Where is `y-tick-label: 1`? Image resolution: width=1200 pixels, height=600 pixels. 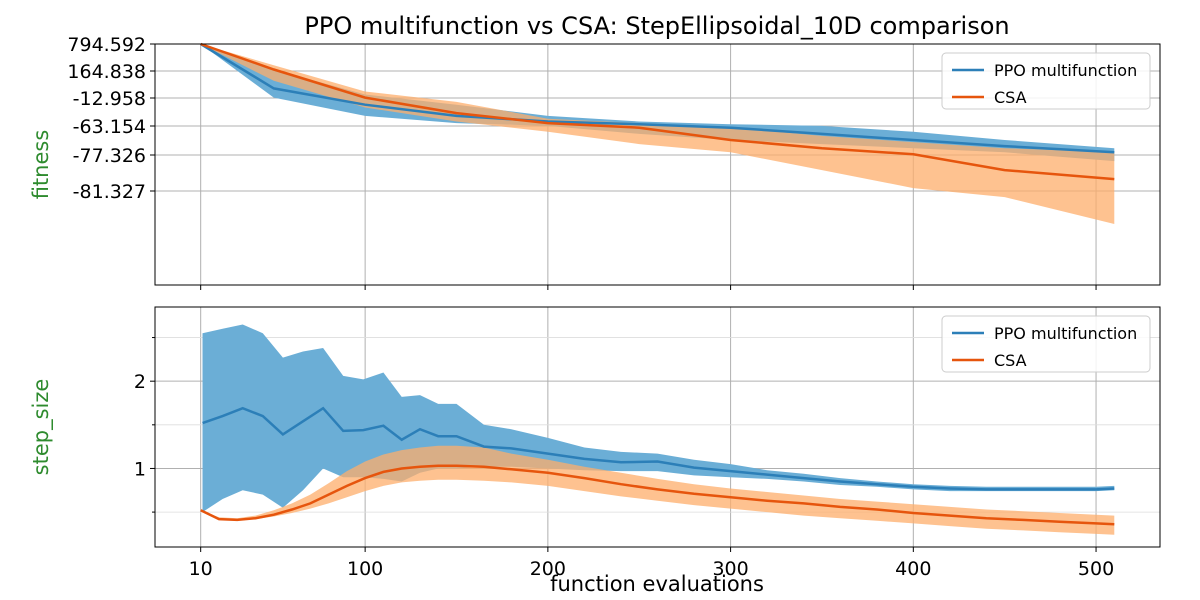 y-tick-label: 1 is located at coordinates (140, 469).